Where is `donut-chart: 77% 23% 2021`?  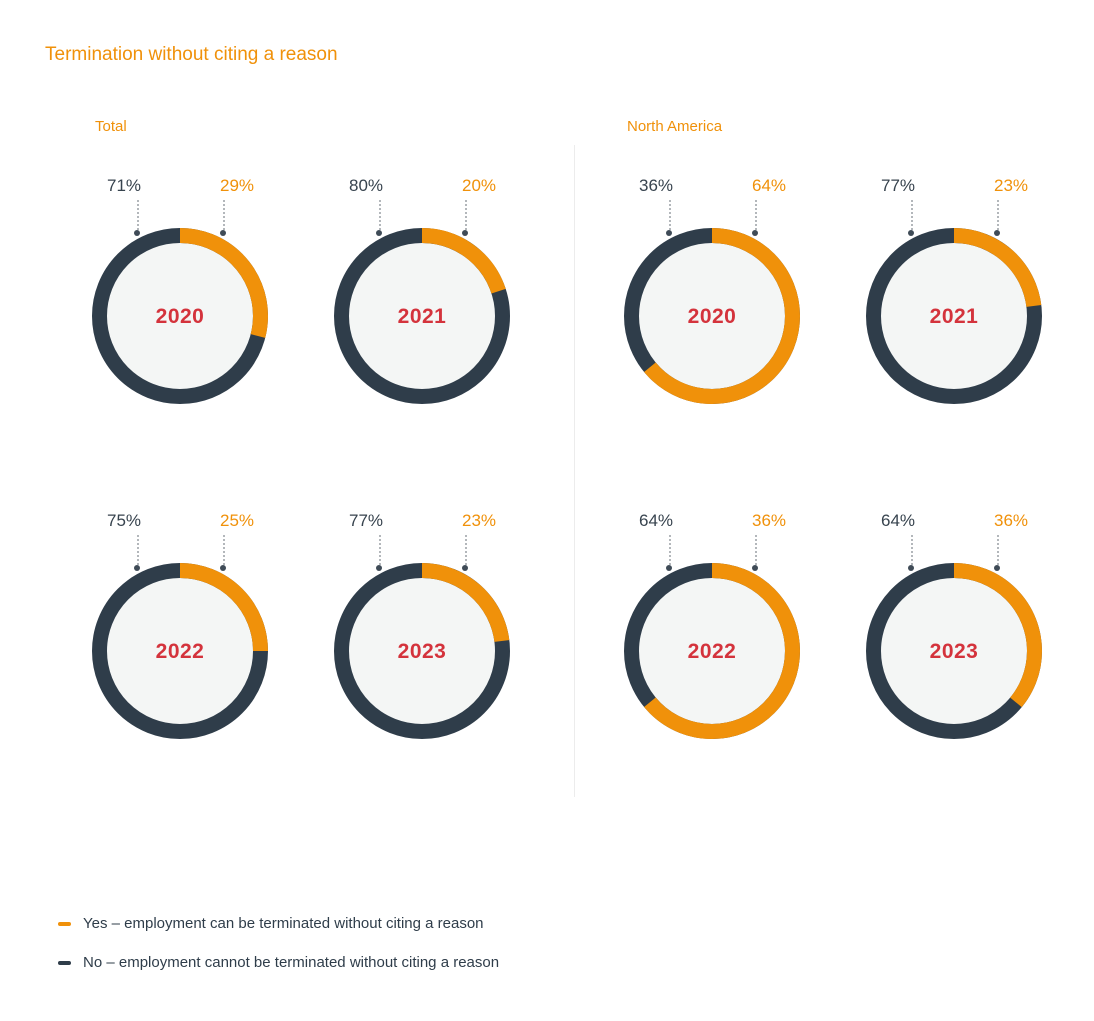 donut-chart: 77% 23% 2021 is located at coordinates (954, 290).